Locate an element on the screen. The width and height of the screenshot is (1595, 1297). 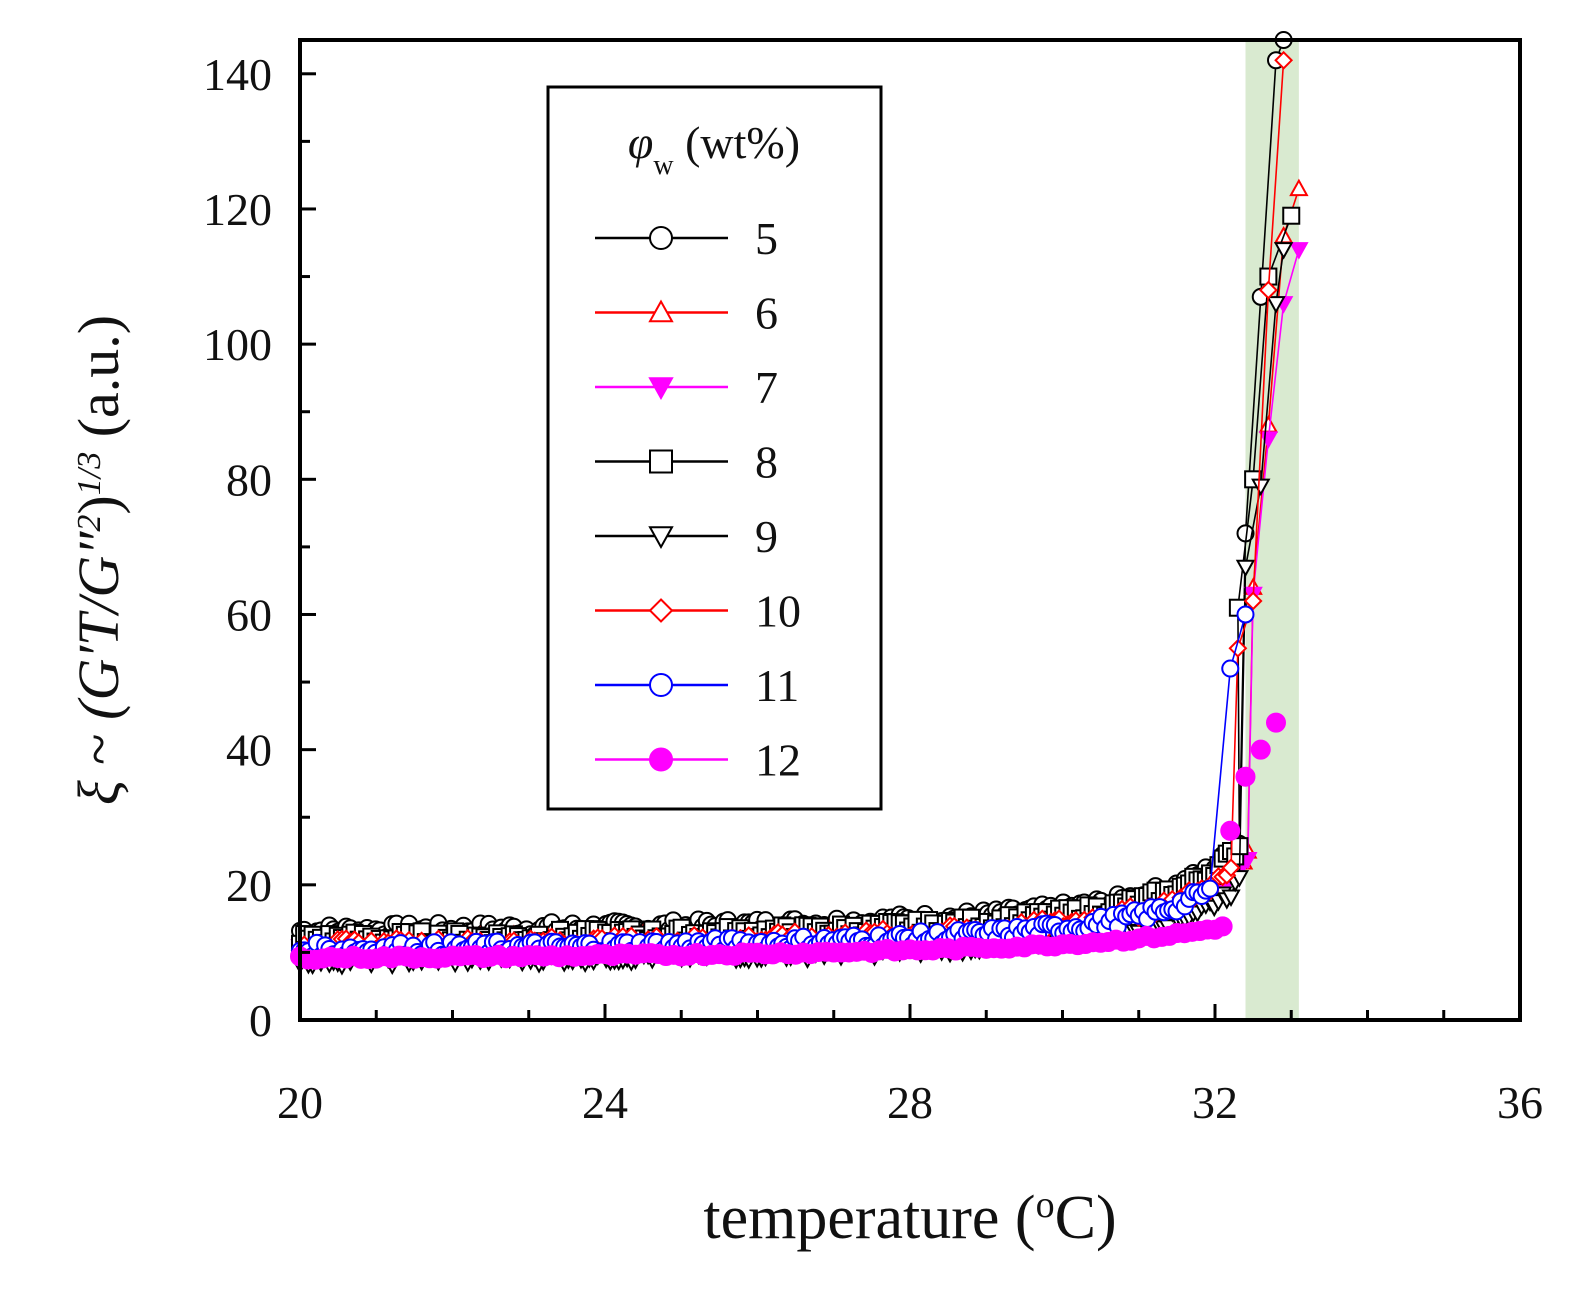
legend: φw (wt%) 5 6 7 8 9 10 11 12 is located at coordinates (714, 448).